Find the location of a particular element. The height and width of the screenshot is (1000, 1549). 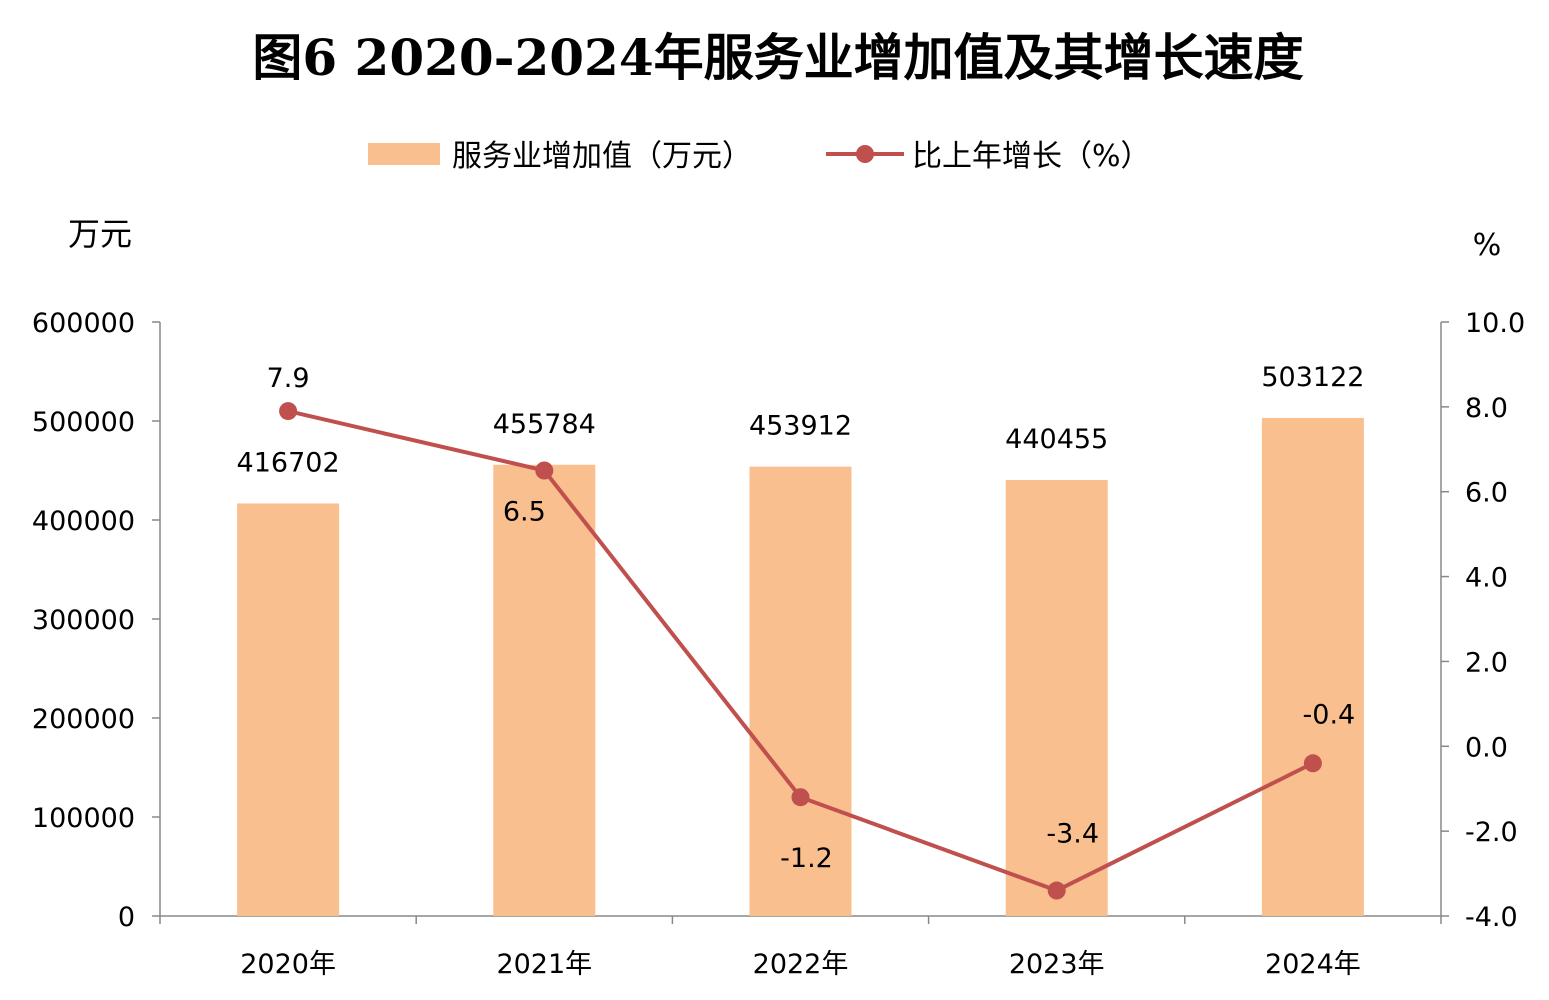

line-data-label: -3.4 is located at coordinates (1072, 834).